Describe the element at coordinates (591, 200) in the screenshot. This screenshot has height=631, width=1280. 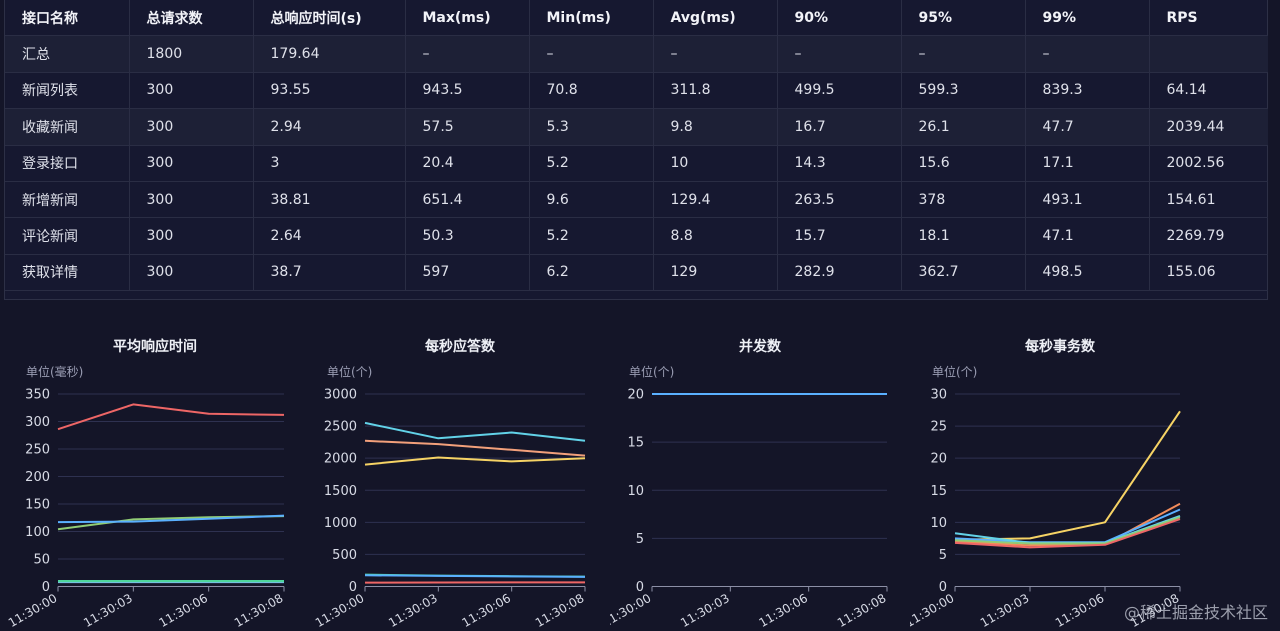
I see `table-cell: 9.6` at that location.